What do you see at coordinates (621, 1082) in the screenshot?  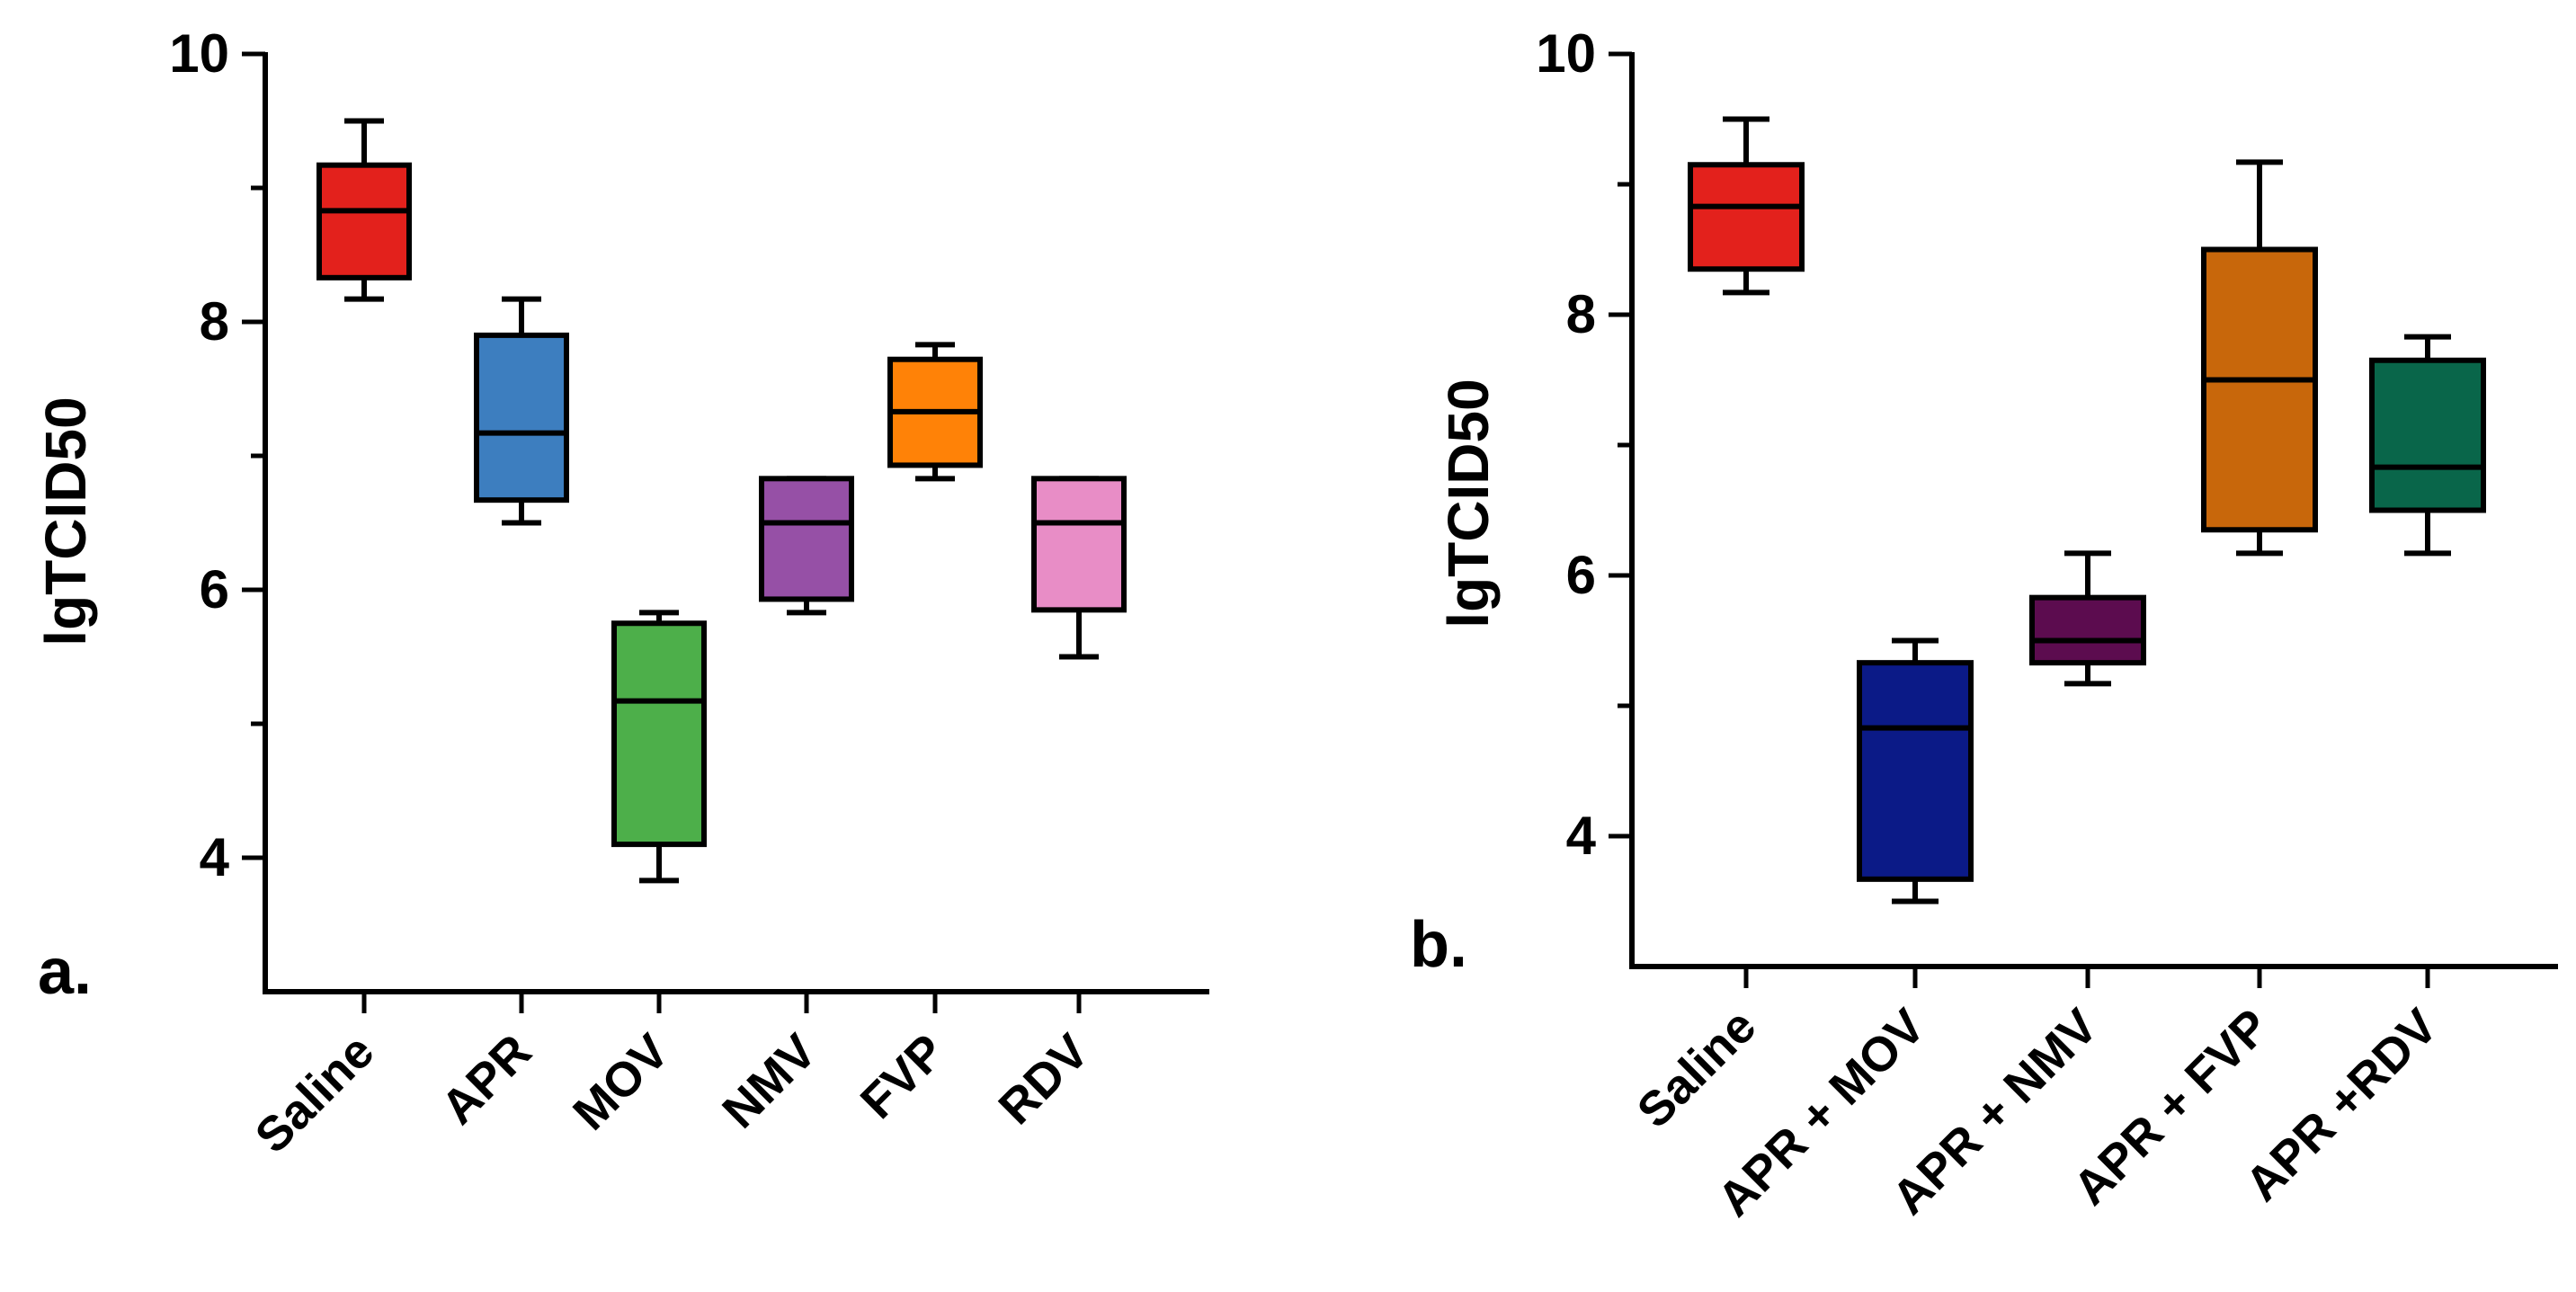 I see `category-label: MOV` at bounding box center [621, 1082].